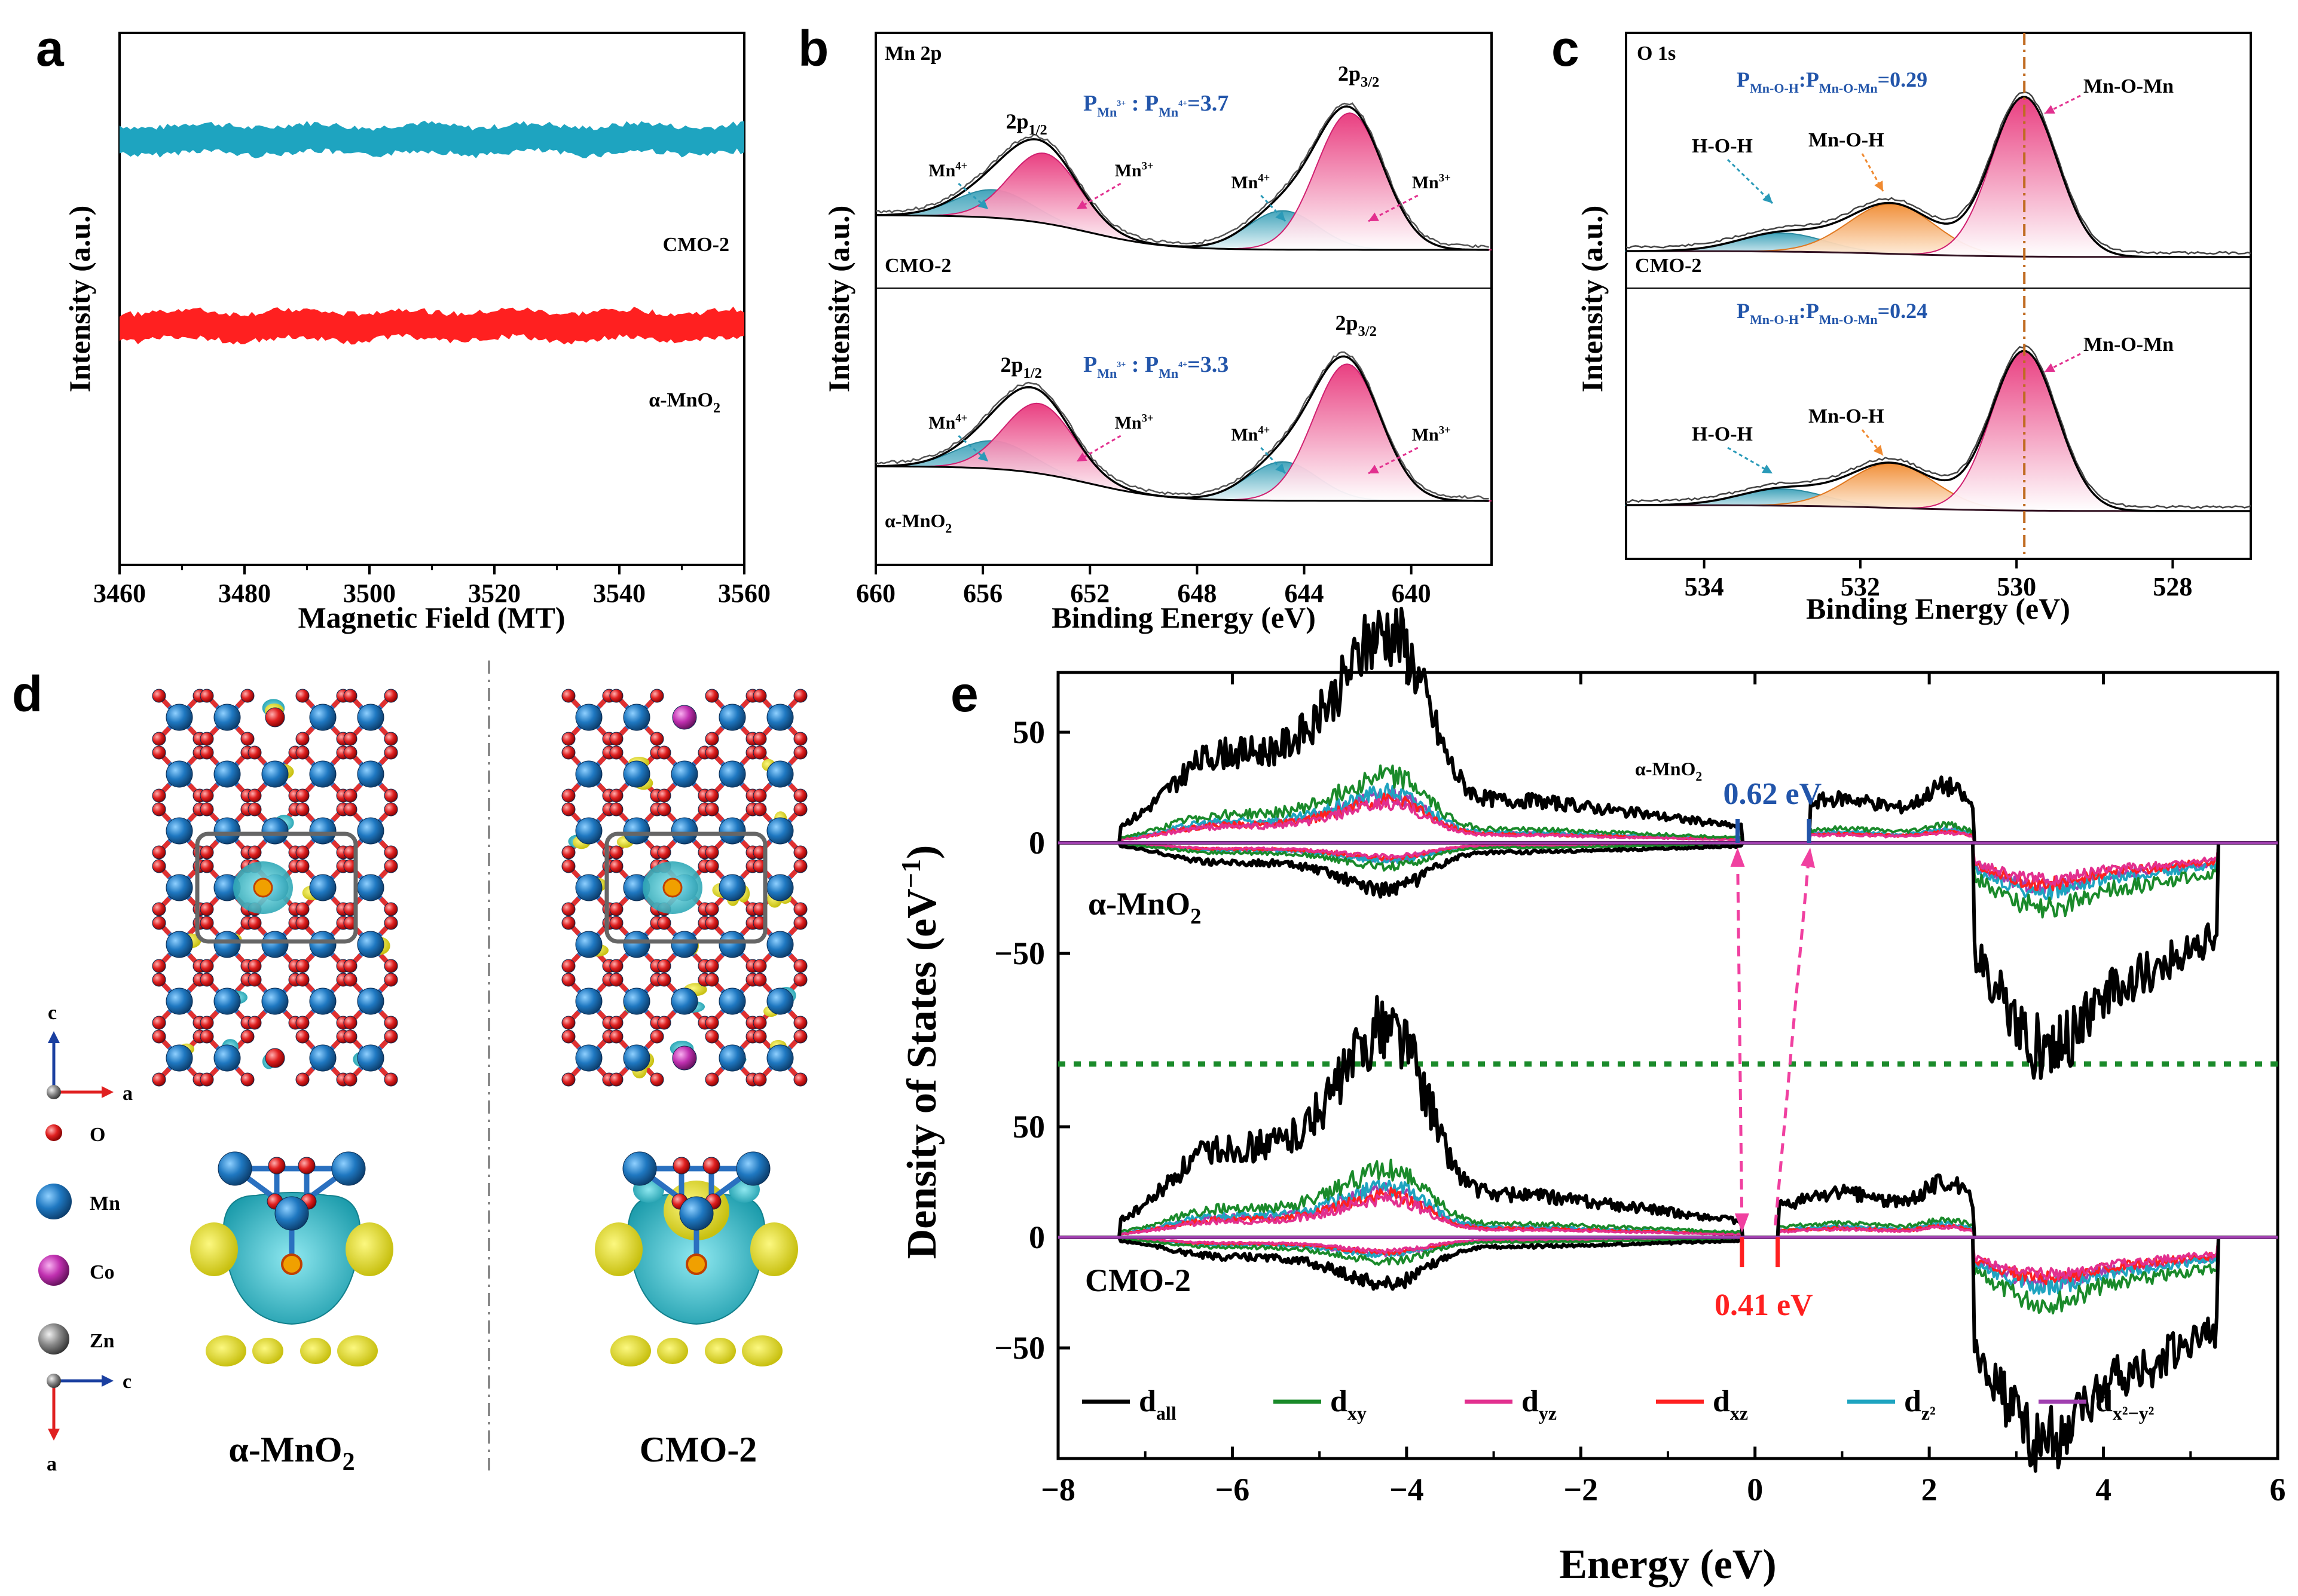 The height and width of the screenshot is (1596, 2298). Describe the element at coordinates (1147, 1401) in the screenshot. I see `panel-e-legend-label-main: d` at that location.